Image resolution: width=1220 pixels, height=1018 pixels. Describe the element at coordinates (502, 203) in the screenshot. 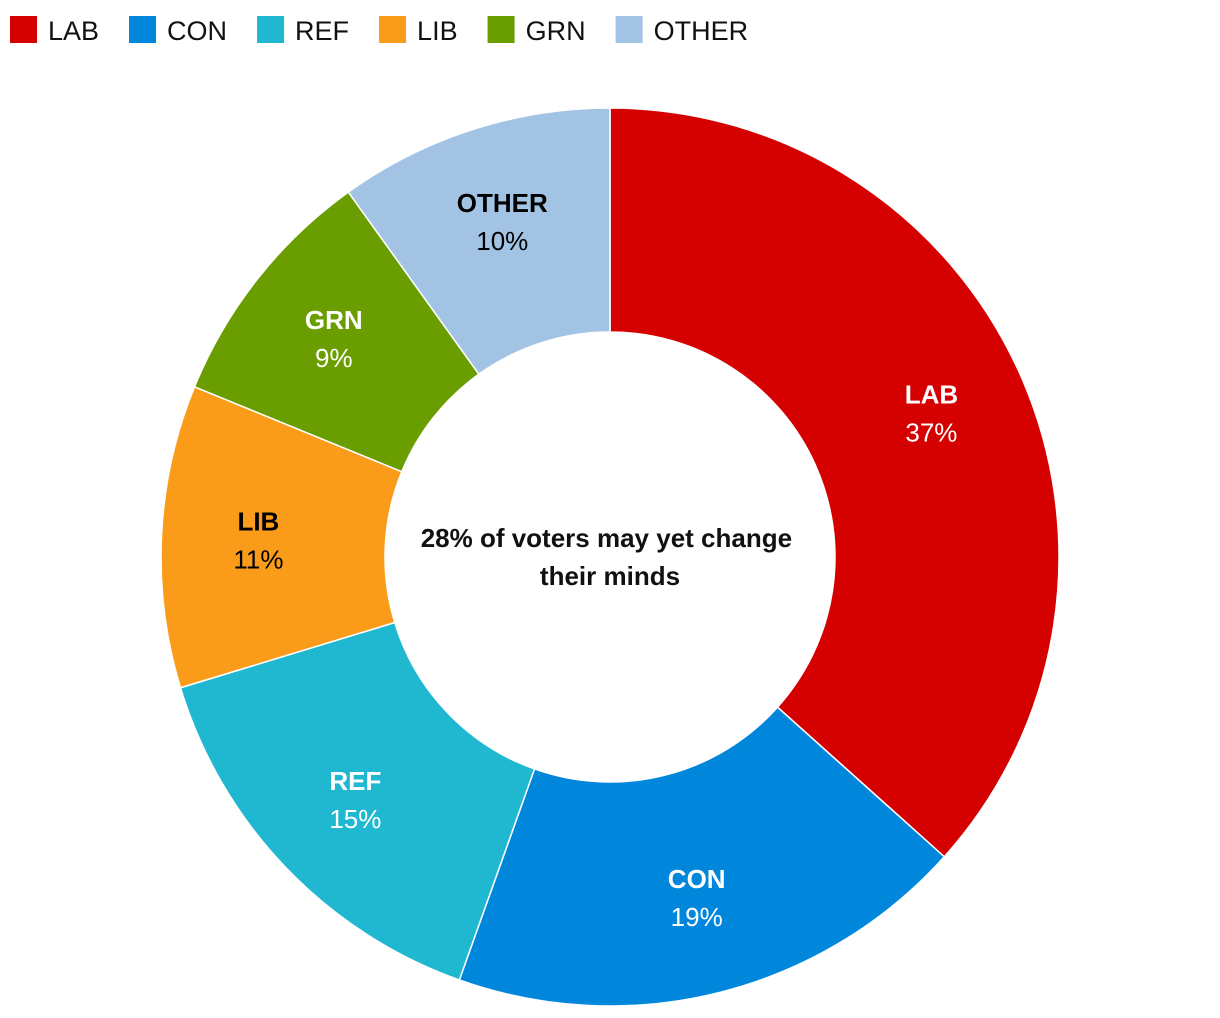

I see `slice-label-other: OTHER` at that location.